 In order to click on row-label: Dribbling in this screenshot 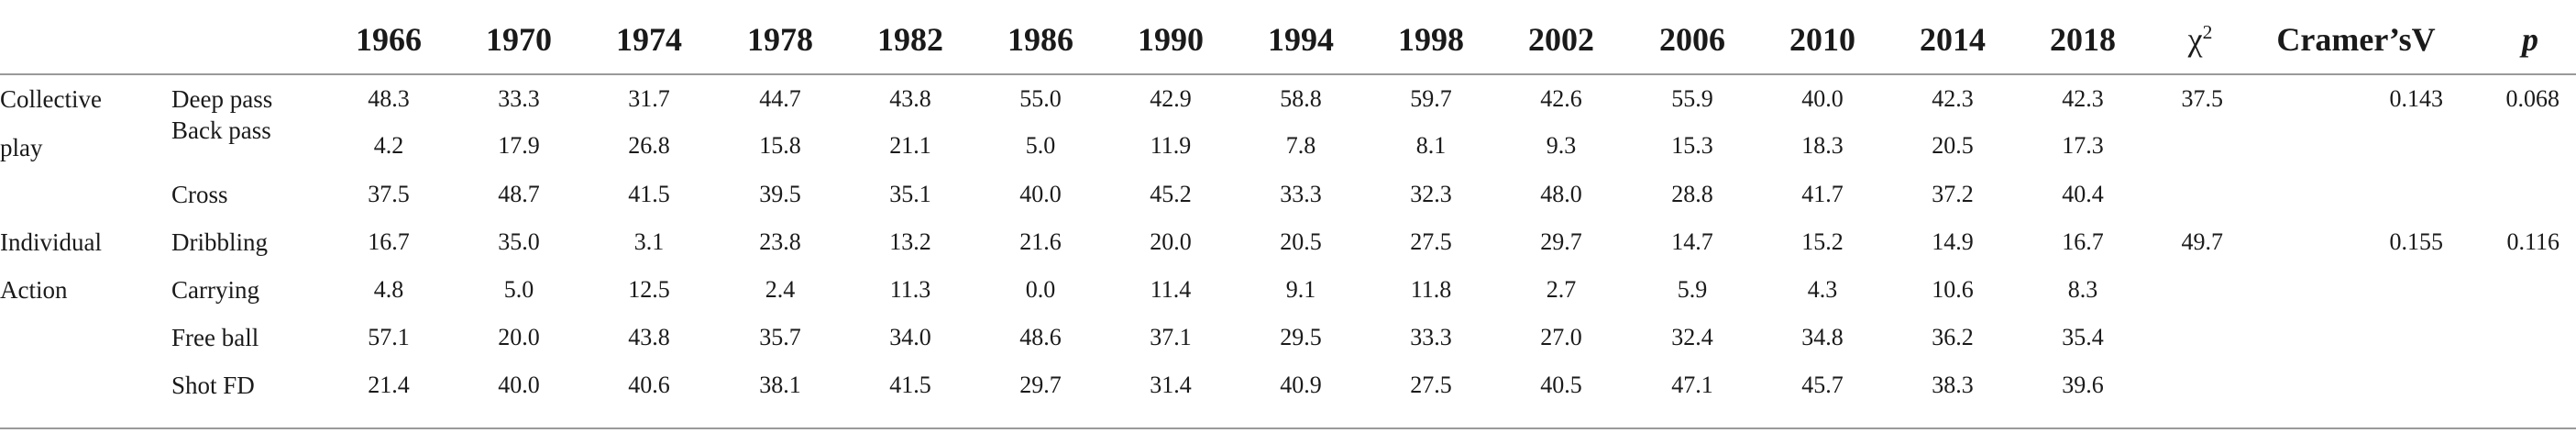, I will do `click(219, 242)`.